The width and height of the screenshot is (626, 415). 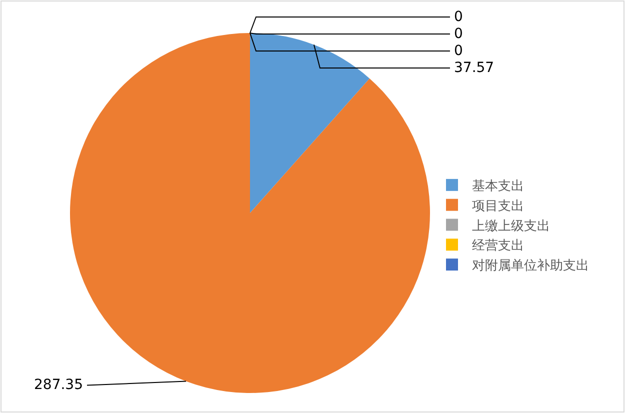 I want to click on legend-label: 经营支出, so click(x=498, y=246).